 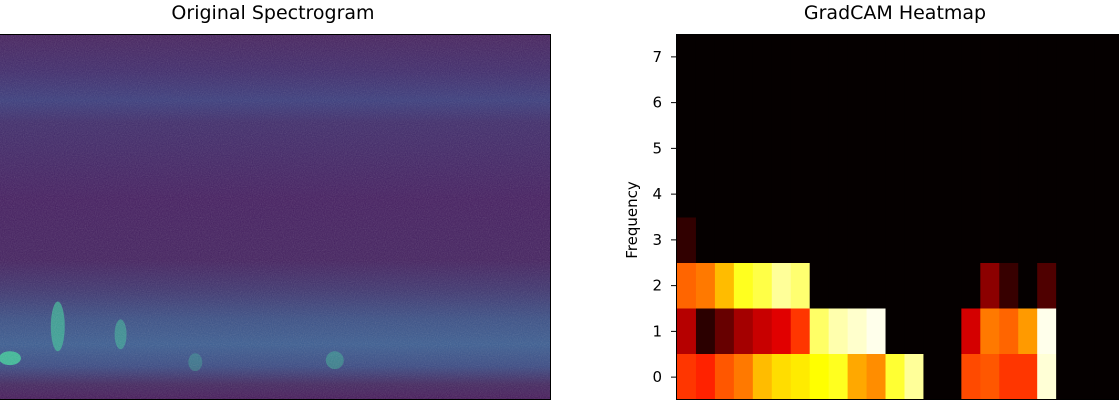 What do you see at coordinates (1028, 194) in the screenshot?
I see `heatmap-cell-r4-c18` at bounding box center [1028, 194].